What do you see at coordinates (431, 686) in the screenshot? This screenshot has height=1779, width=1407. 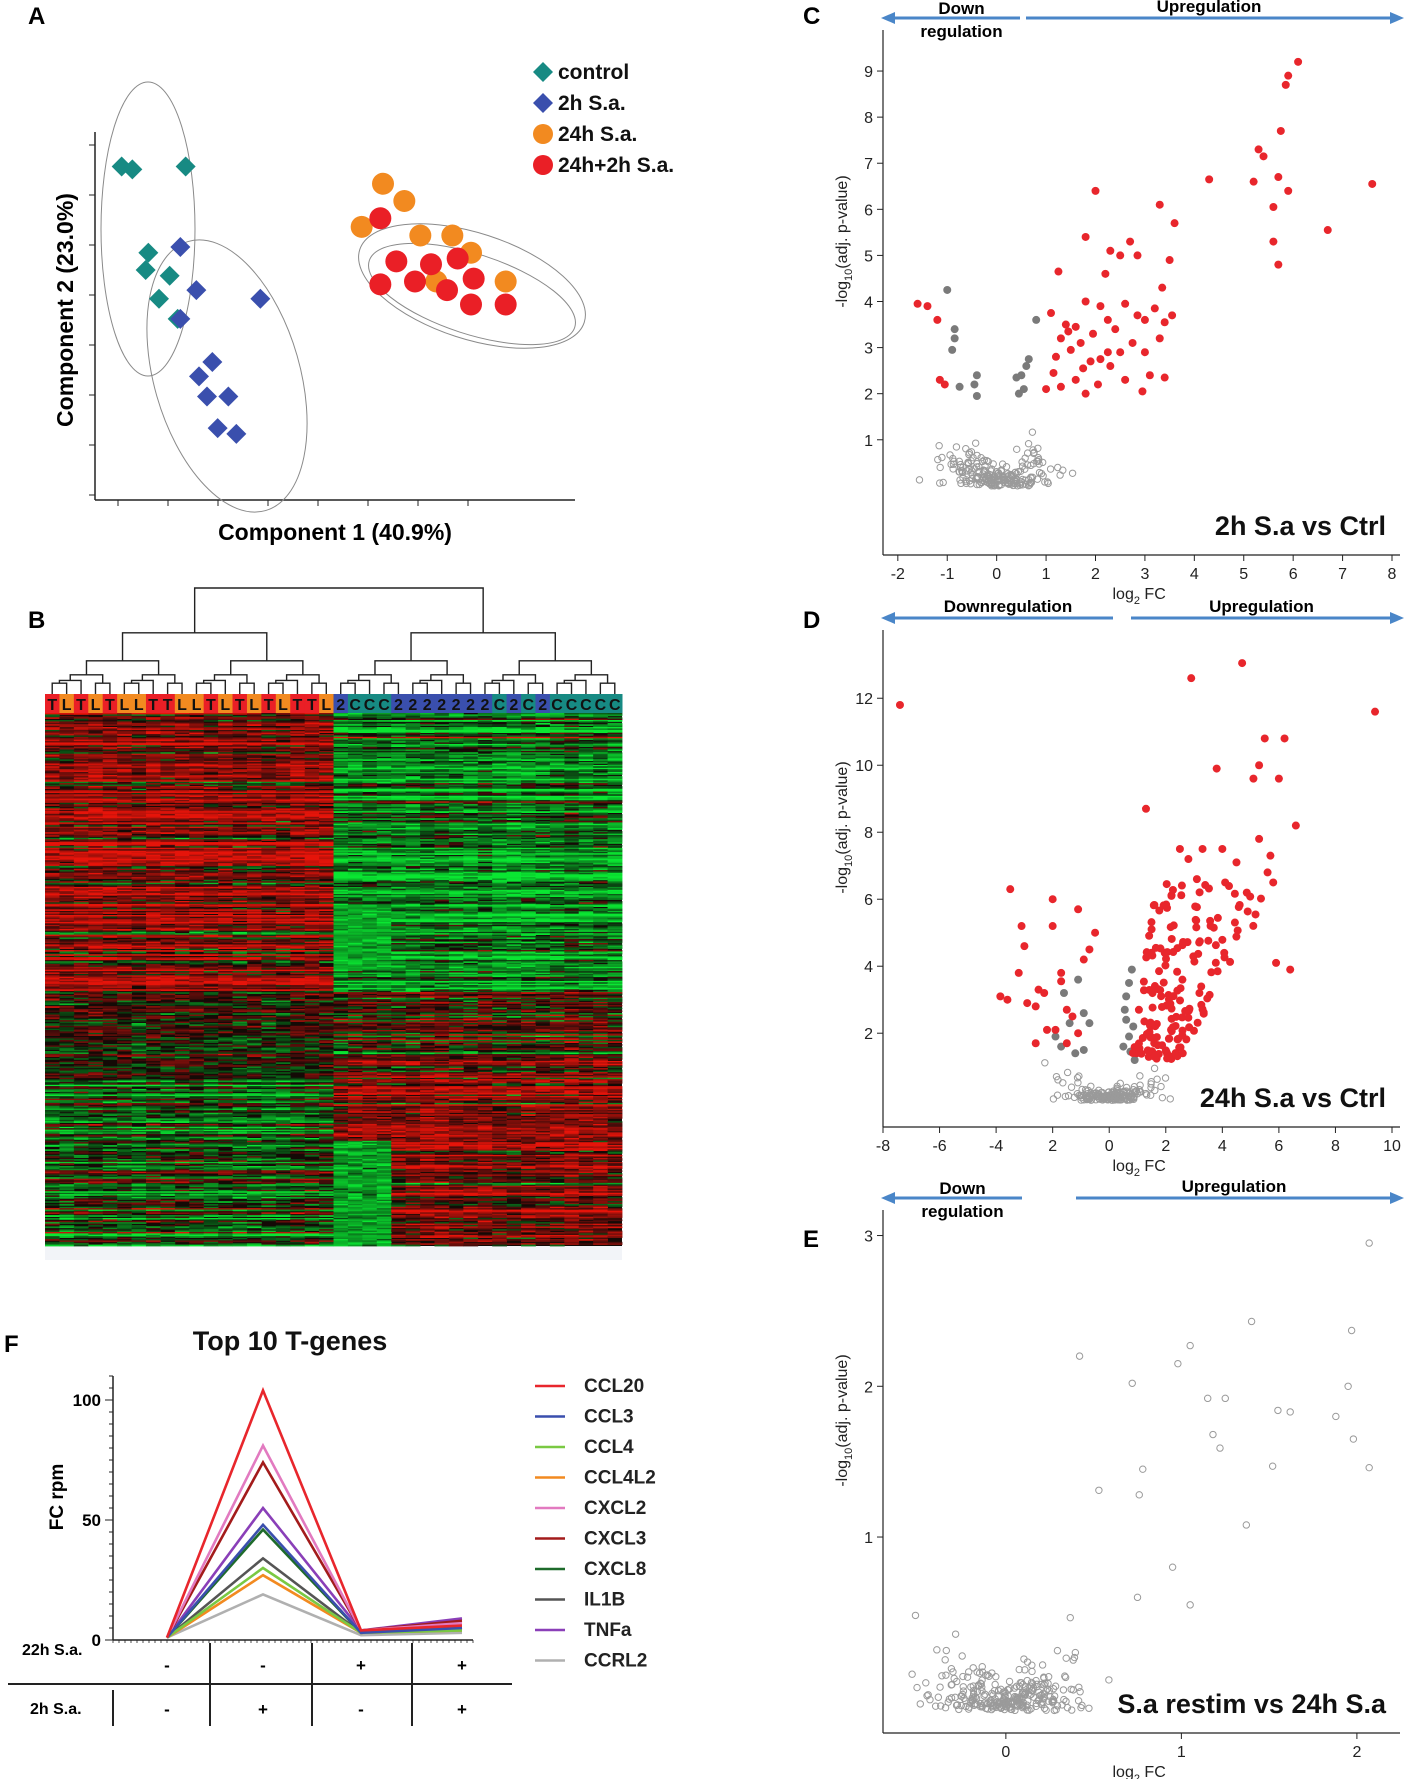 I see `dendrogram-link` at bounding box center [431, 686].